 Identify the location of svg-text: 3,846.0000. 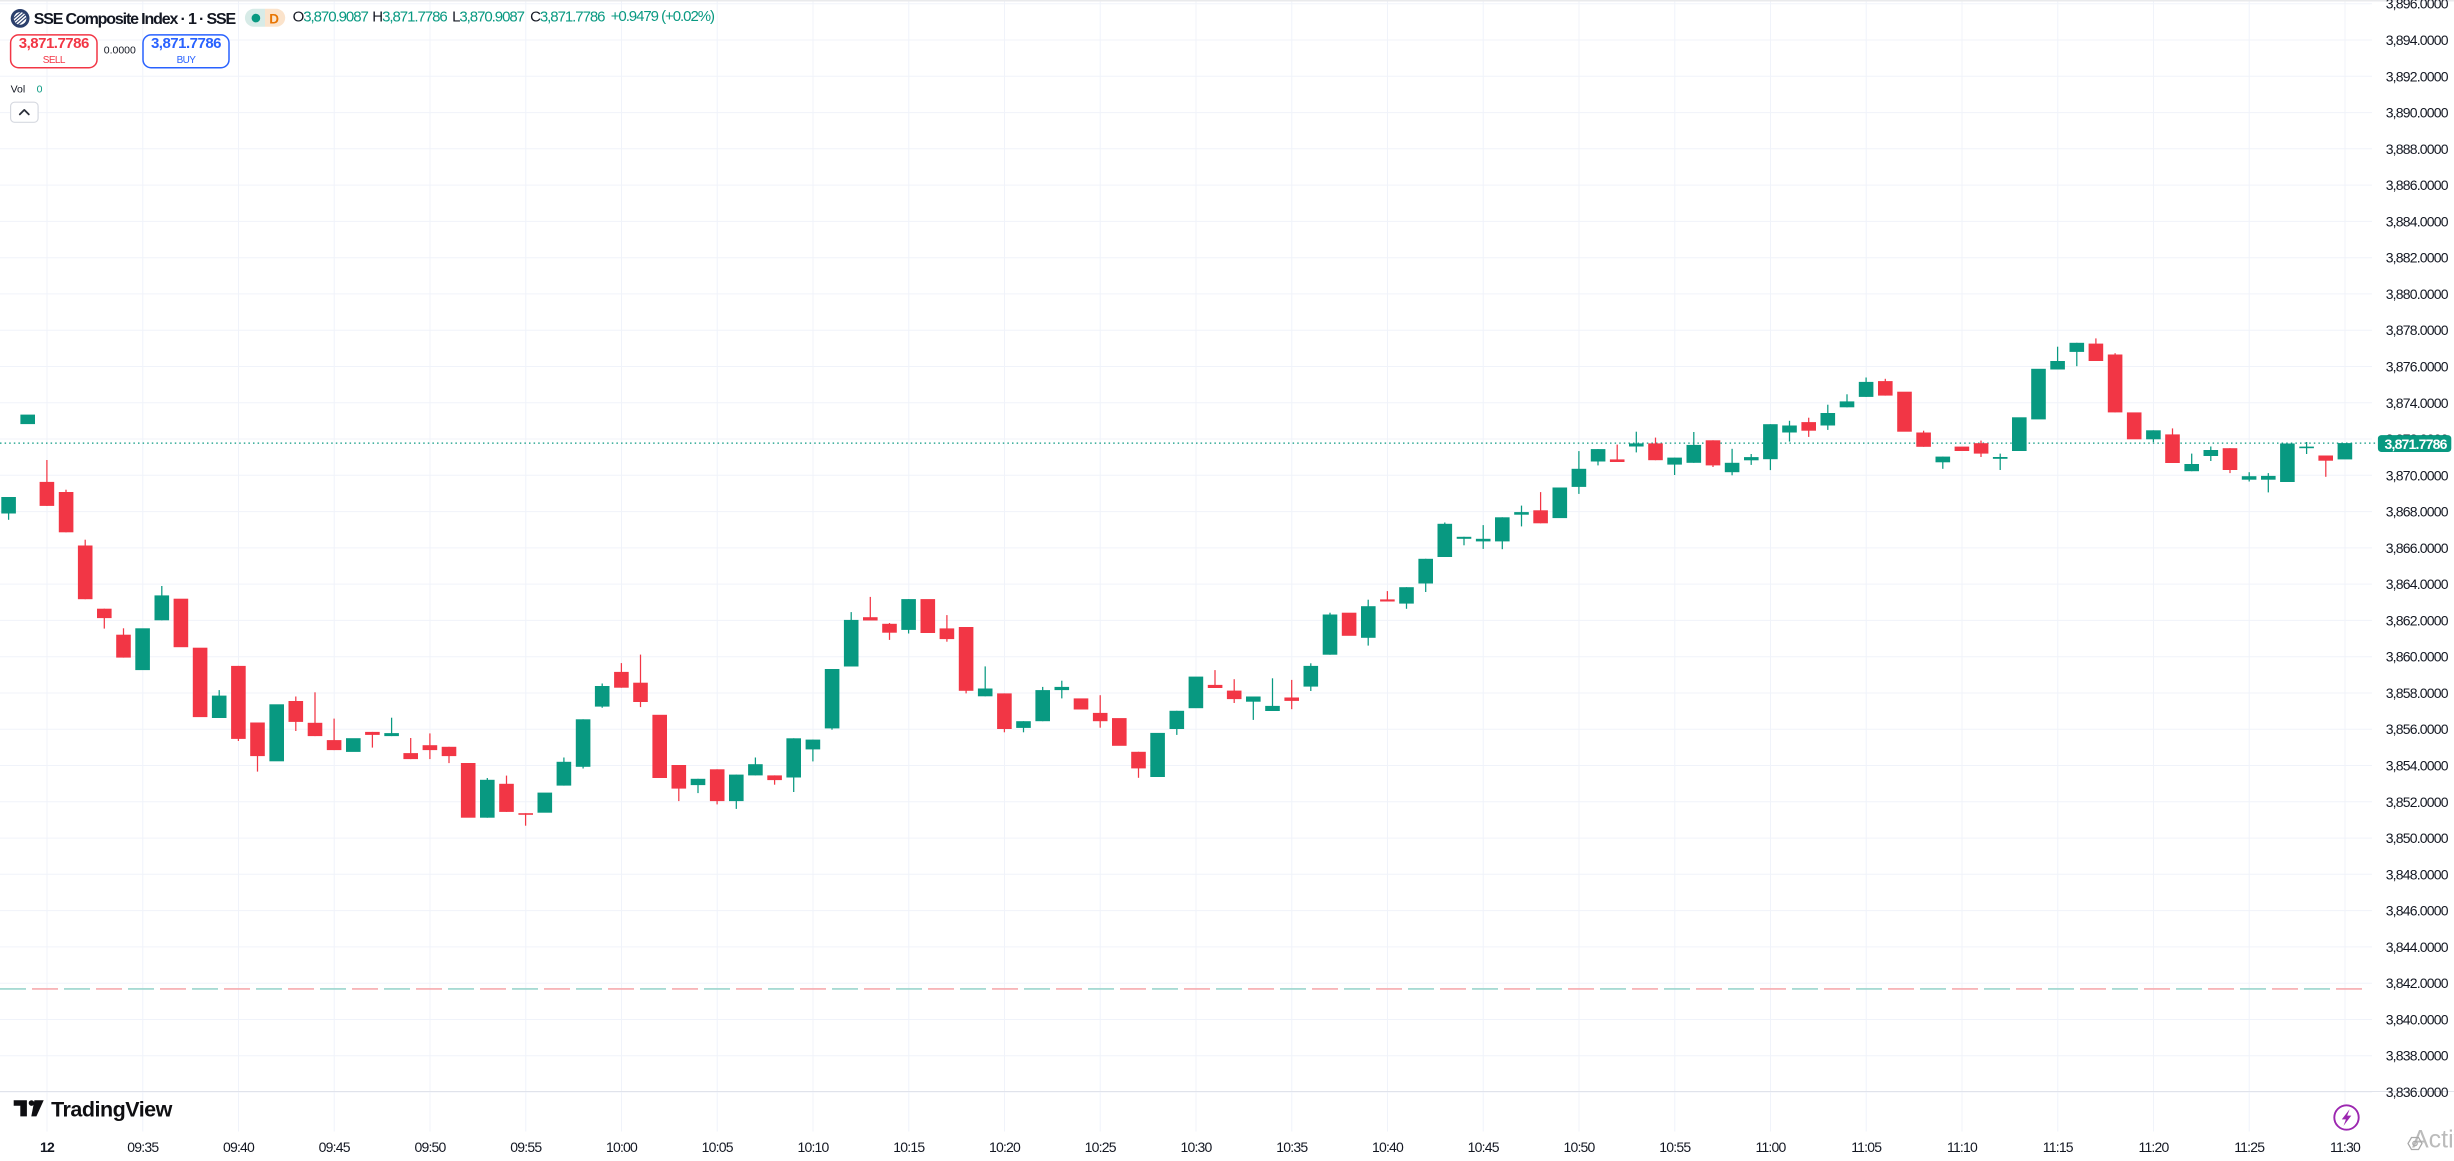
(2417, 911).